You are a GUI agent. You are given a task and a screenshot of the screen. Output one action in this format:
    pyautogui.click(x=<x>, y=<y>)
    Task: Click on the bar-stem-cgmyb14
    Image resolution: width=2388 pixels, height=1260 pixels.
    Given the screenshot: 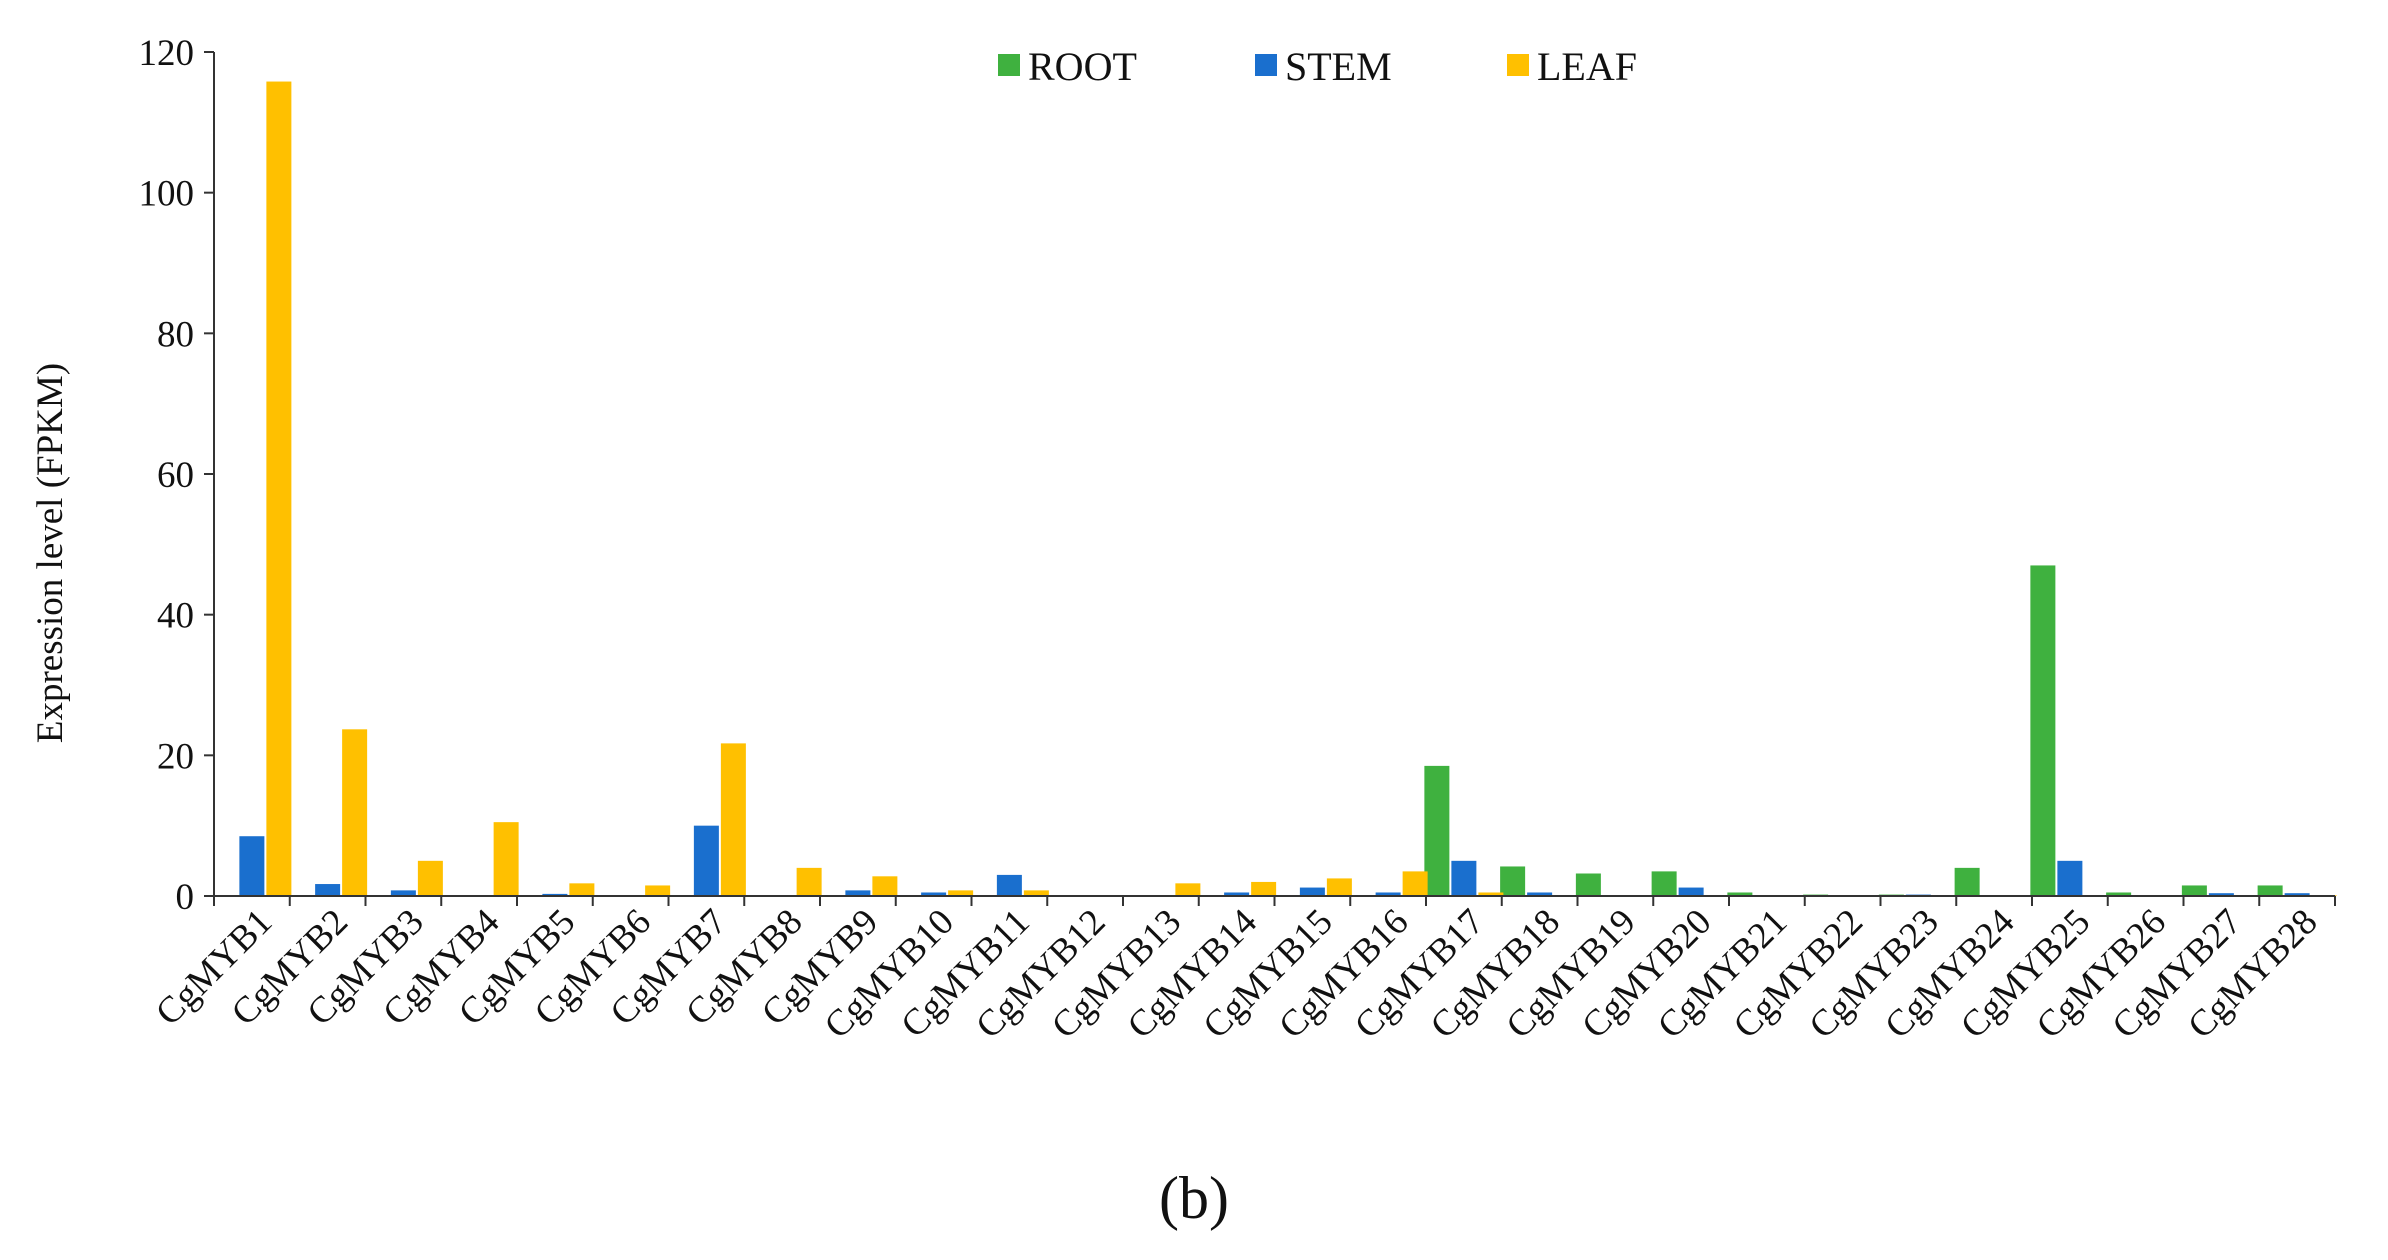 What is the action you would take?
    pyautogui.click(x=1237, y=894)
    